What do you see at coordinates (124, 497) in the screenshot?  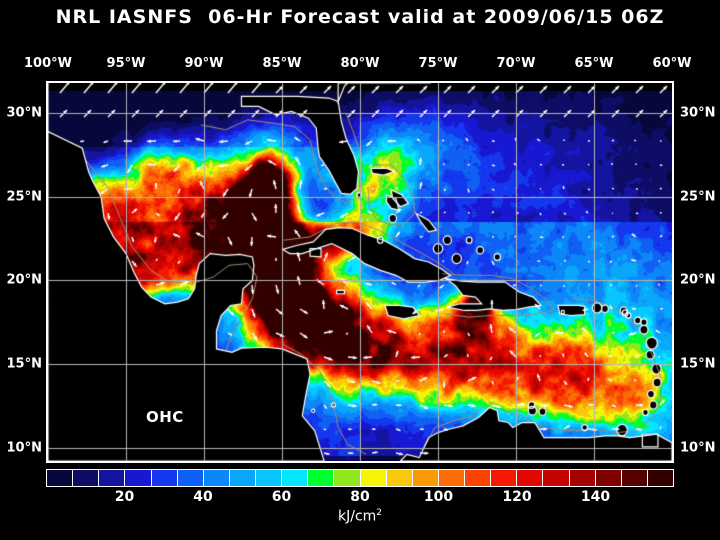 I see `colorbar-tick-label: 20` at bounding box center [124, 497].